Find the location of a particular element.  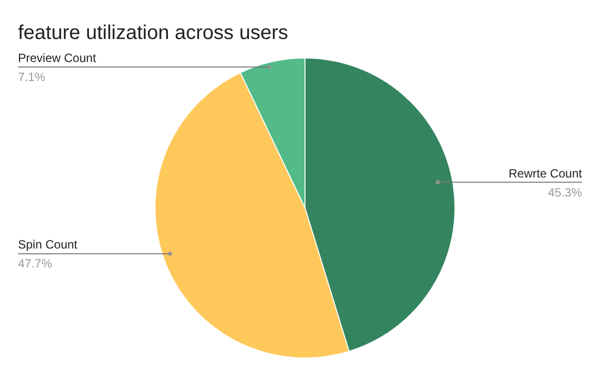

slice-label: Spin Count is located at coordinates (48, 245).